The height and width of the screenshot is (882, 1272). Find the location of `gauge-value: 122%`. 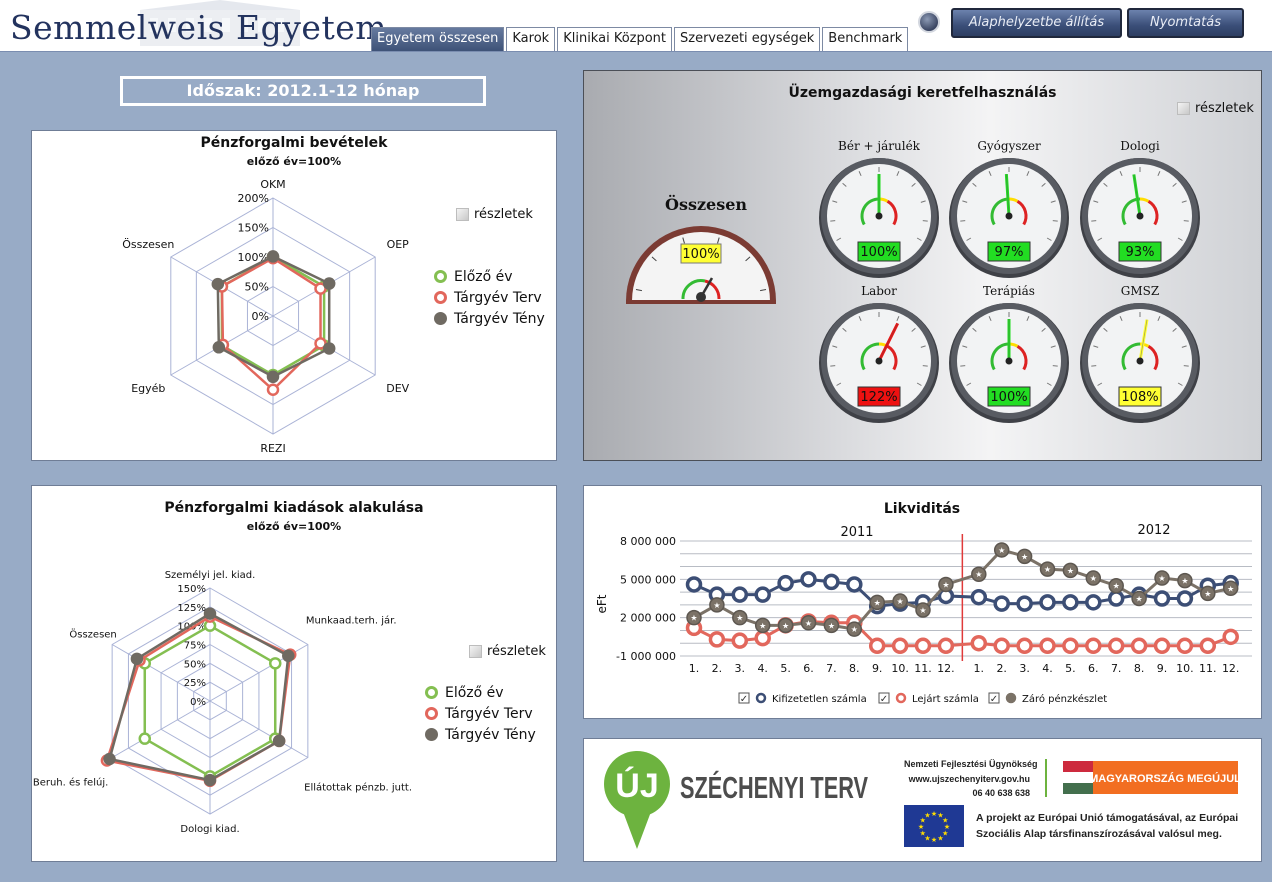

gauge-value: 122% is located at coordinates (878, 397).